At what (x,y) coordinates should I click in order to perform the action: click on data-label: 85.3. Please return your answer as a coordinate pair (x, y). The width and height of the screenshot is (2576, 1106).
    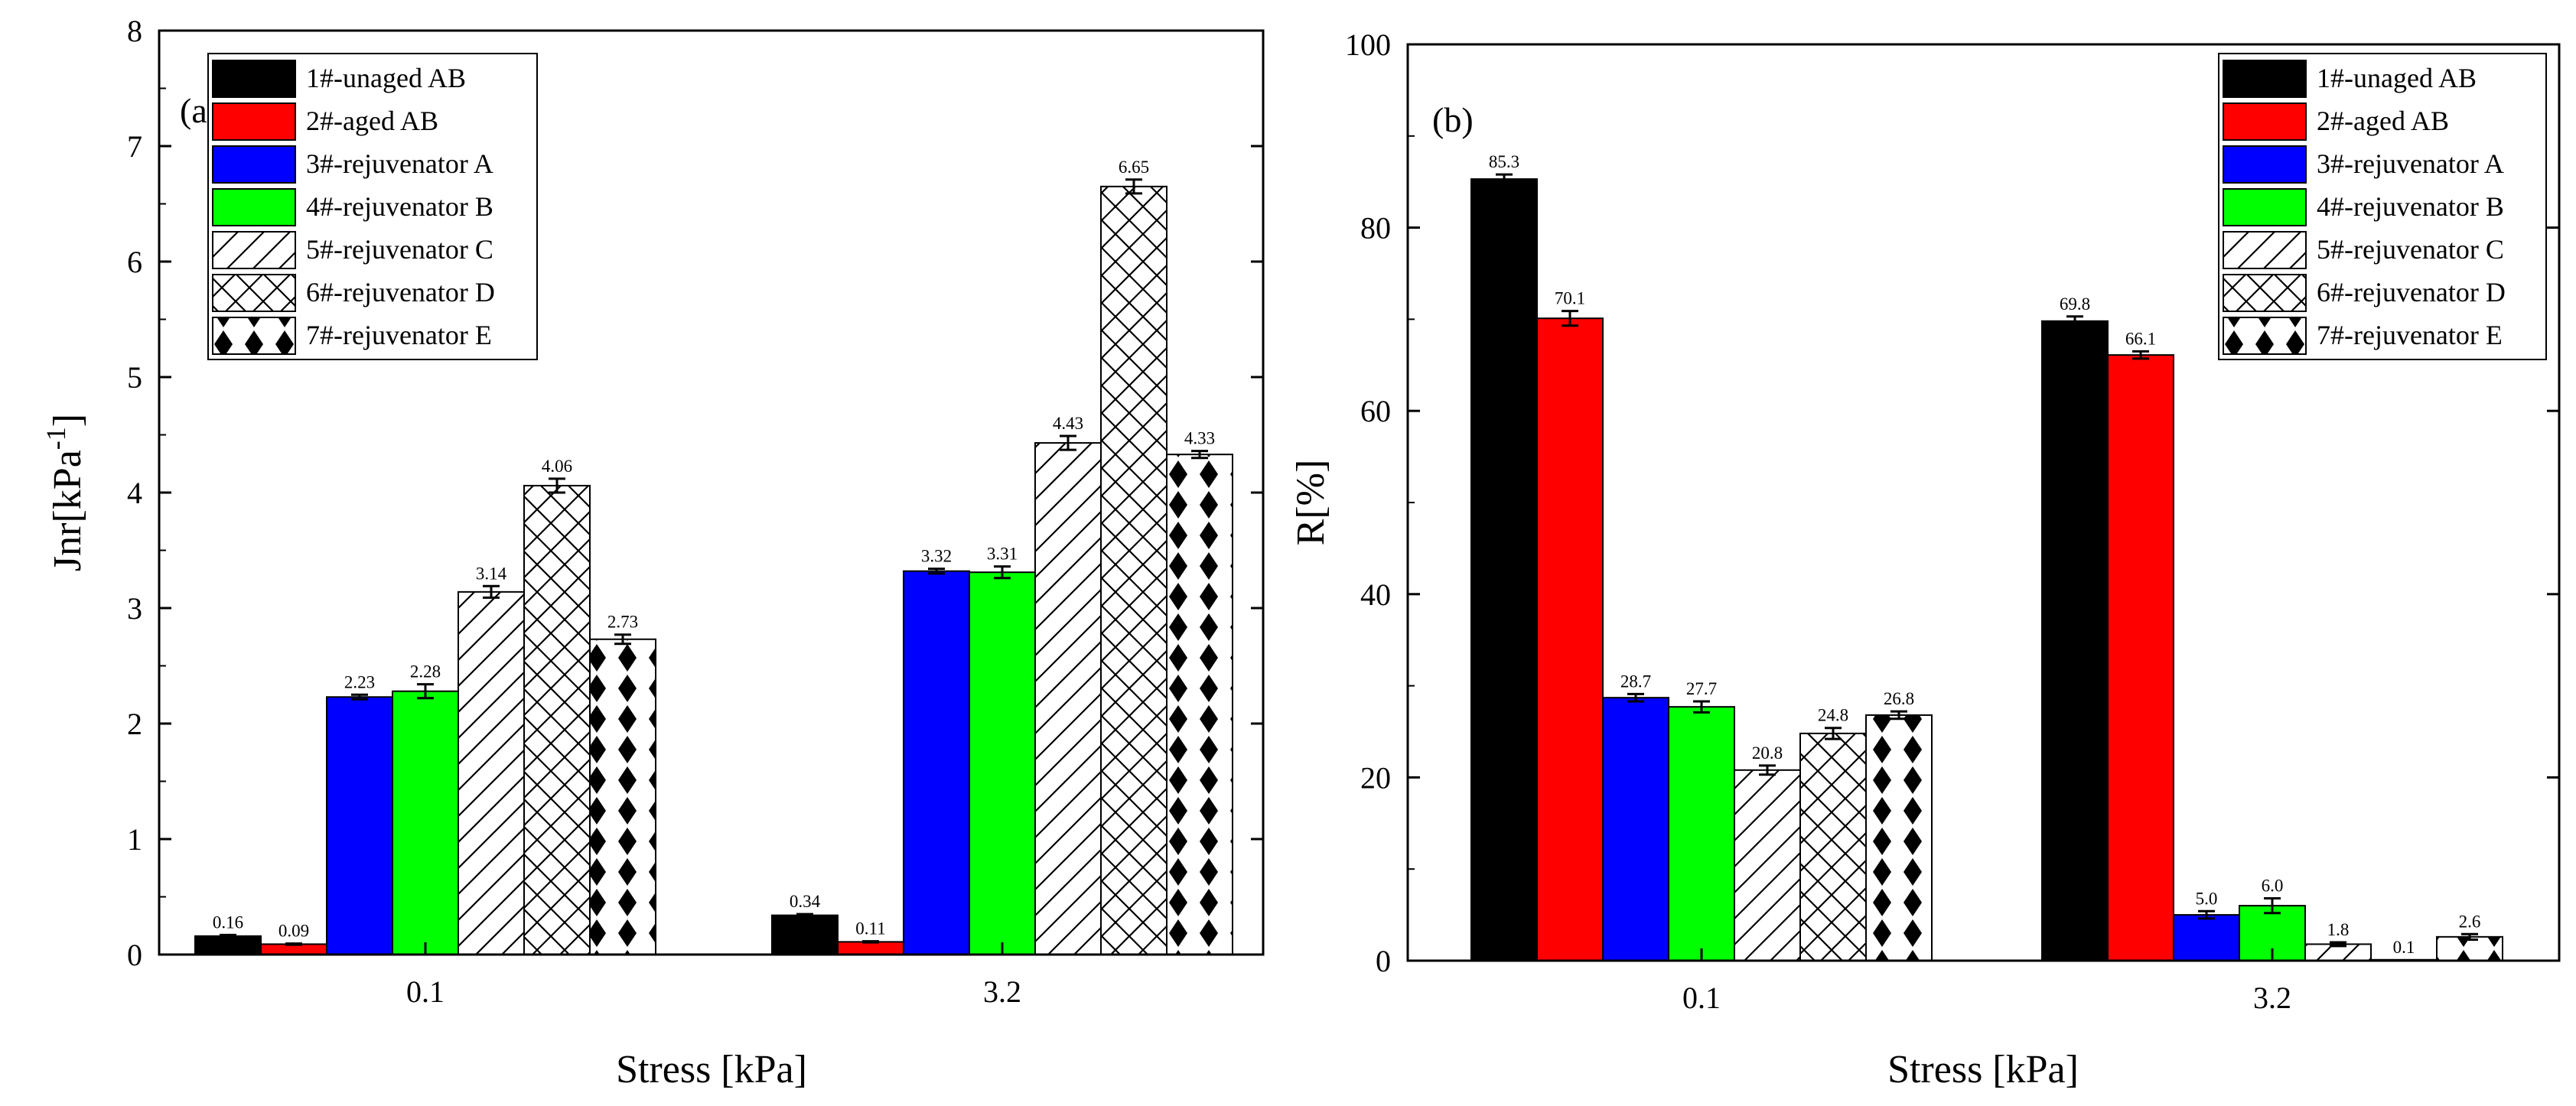
    Looking at the image, I should click on (1504, 161).